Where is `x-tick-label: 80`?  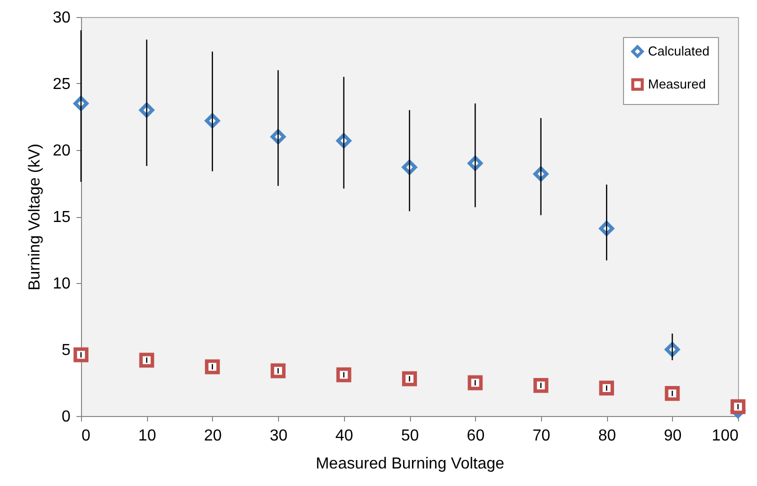
x-tick-label: 80 is located at coordinates (607, 436).